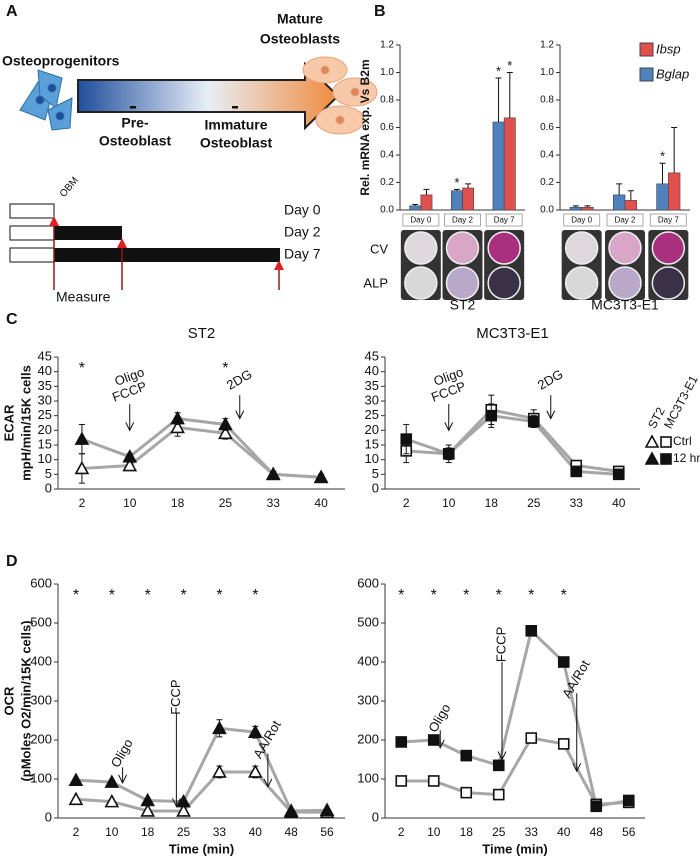 Image resolution: width=700 pixels, height=861 pixels. Describe the element at coordinates (202, 848) in the screenshot. I see `x-axis-label: Time (min)` at that location.